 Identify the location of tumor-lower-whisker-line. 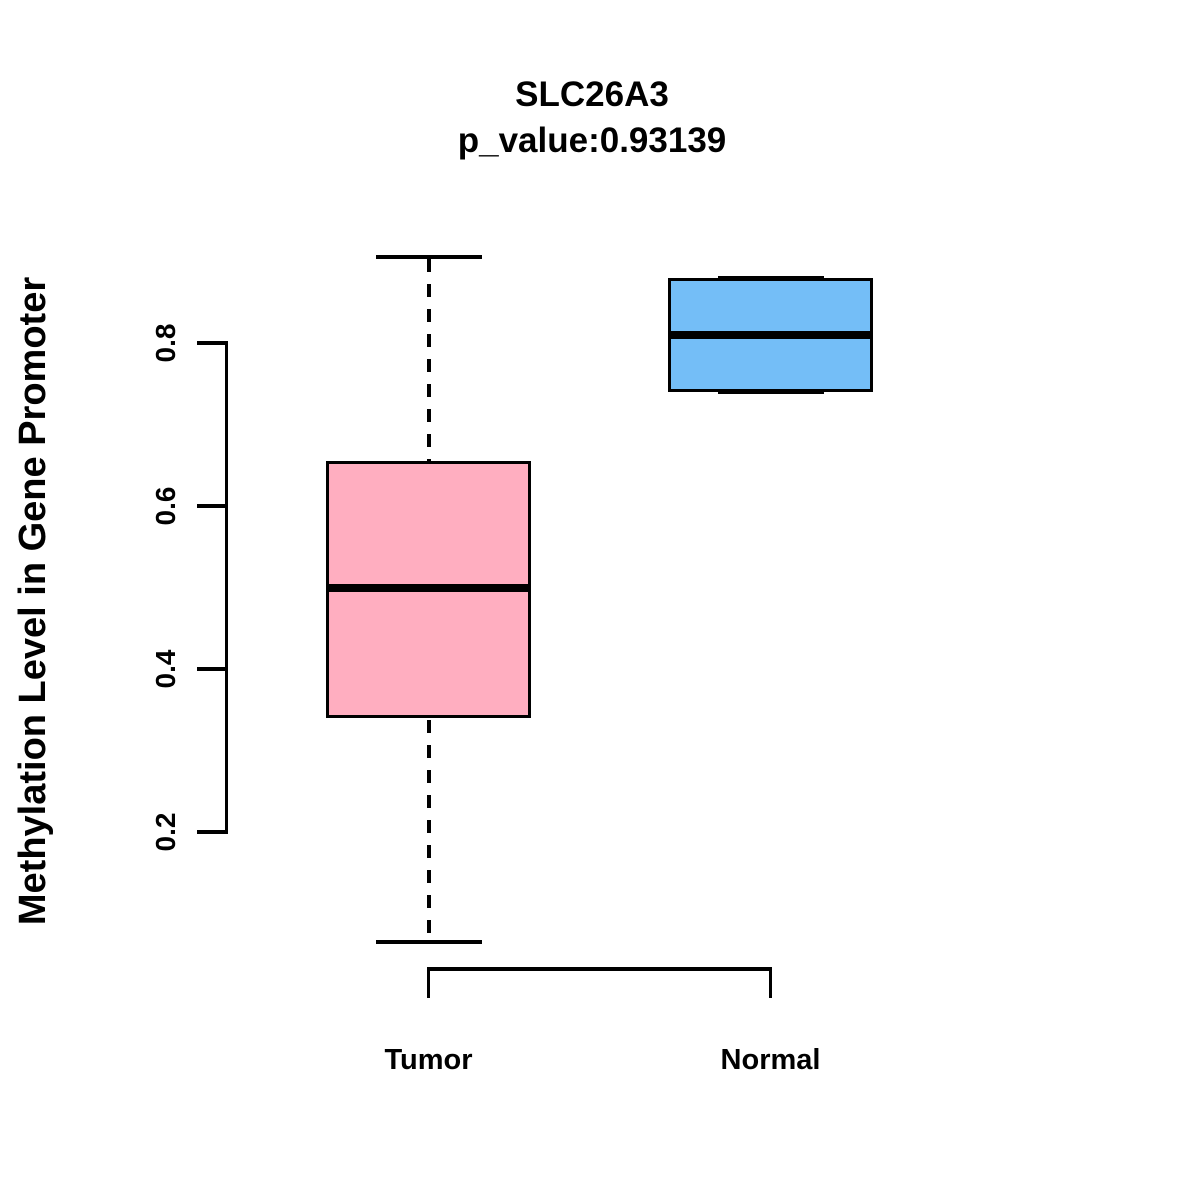
(428, 831).